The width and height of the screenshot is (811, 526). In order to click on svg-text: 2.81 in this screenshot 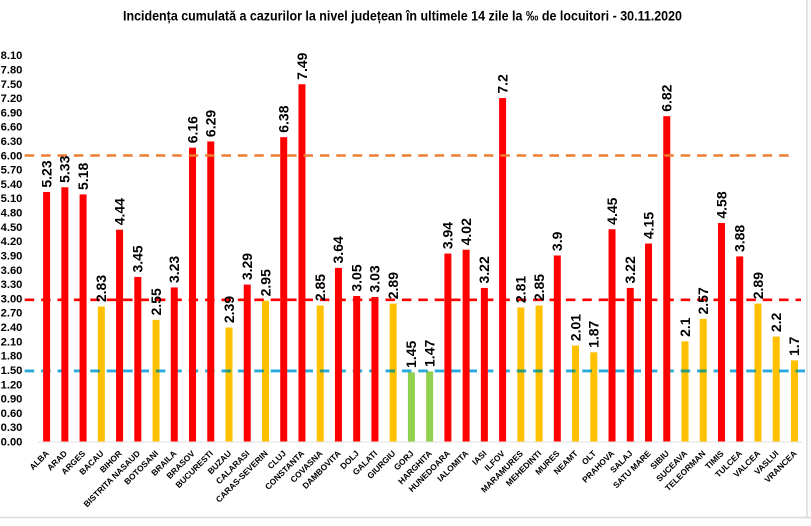, I will do `click(521, 289)`.